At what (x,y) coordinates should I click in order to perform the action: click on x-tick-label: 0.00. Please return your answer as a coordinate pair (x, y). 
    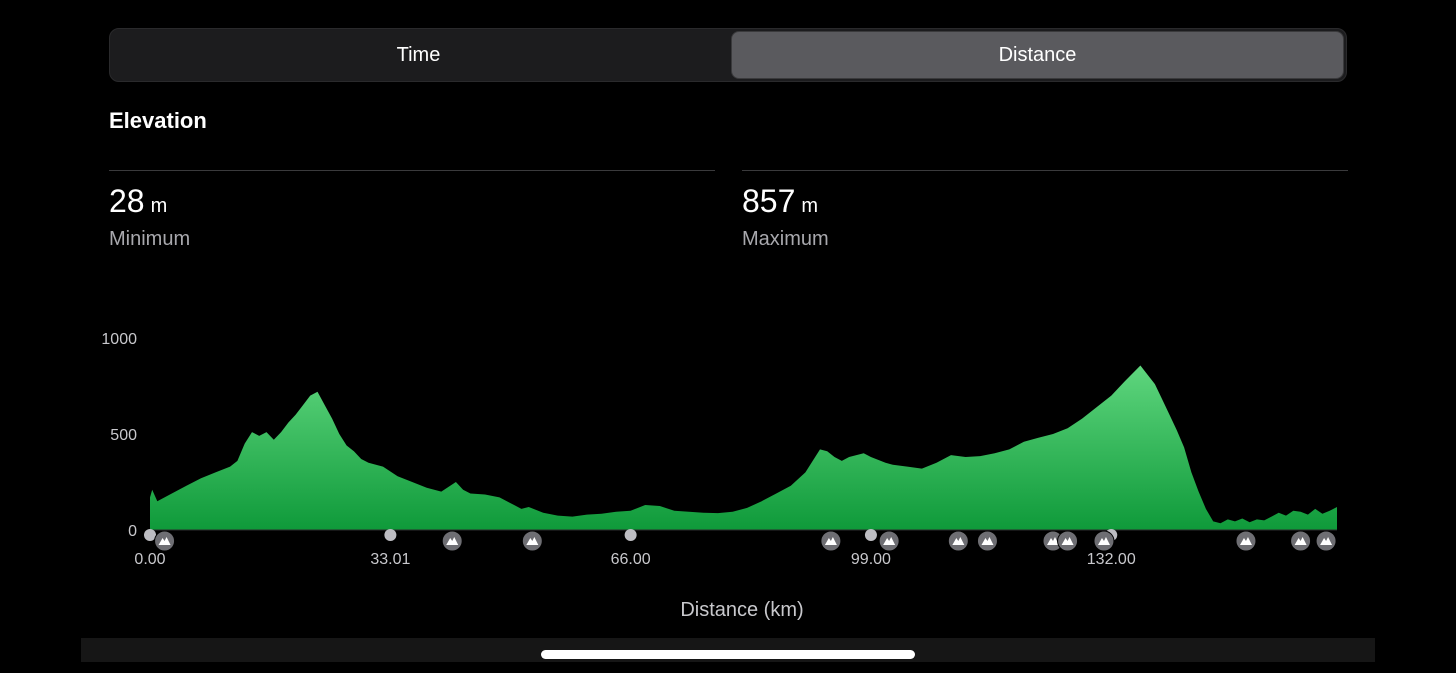
    Looking at the image, I should click on (149, 559).